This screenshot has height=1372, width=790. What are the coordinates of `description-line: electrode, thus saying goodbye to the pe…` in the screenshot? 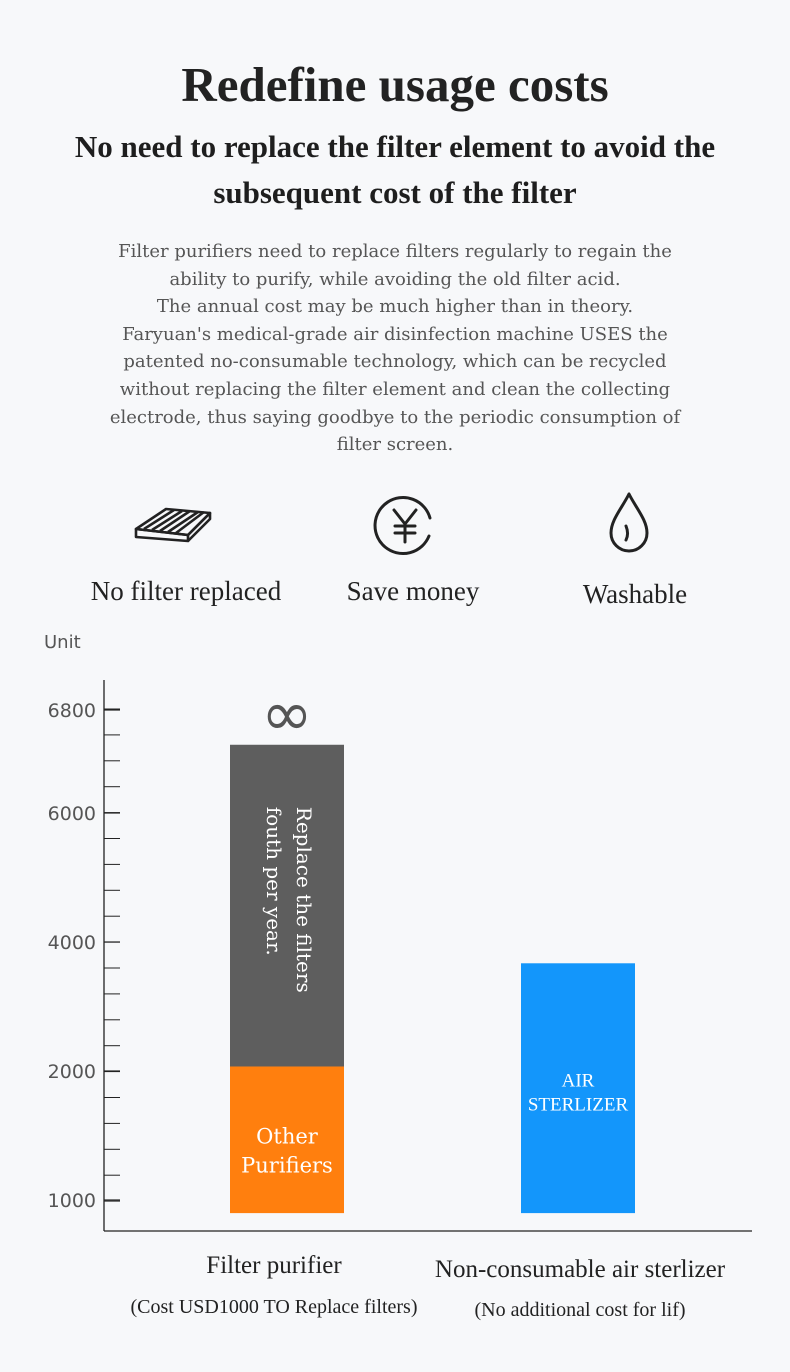 It's located at (395, 417).